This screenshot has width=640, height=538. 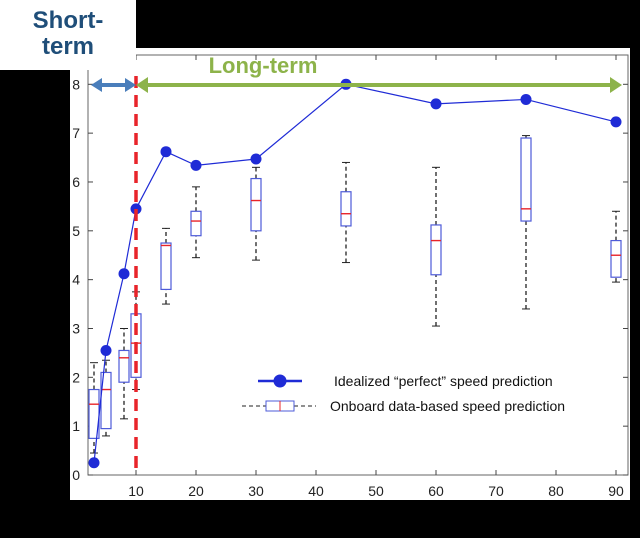 I want to click on y-tick-label: 4, so click(x=76, y=280).